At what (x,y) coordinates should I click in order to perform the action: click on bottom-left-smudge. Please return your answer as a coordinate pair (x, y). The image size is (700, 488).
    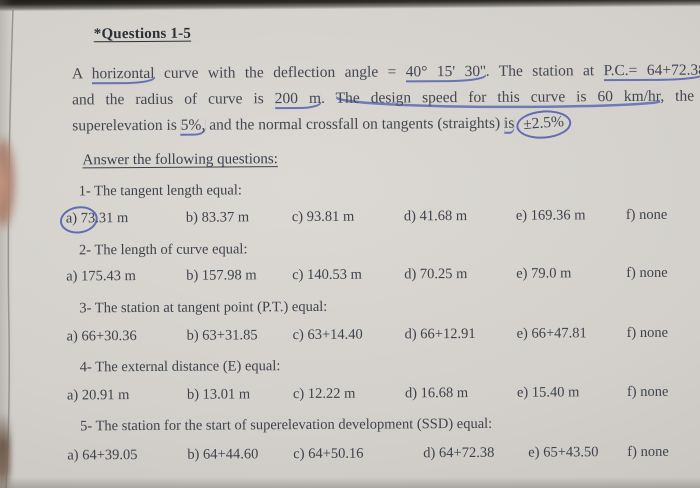
    Looking at the image, I should click on (5, 450).